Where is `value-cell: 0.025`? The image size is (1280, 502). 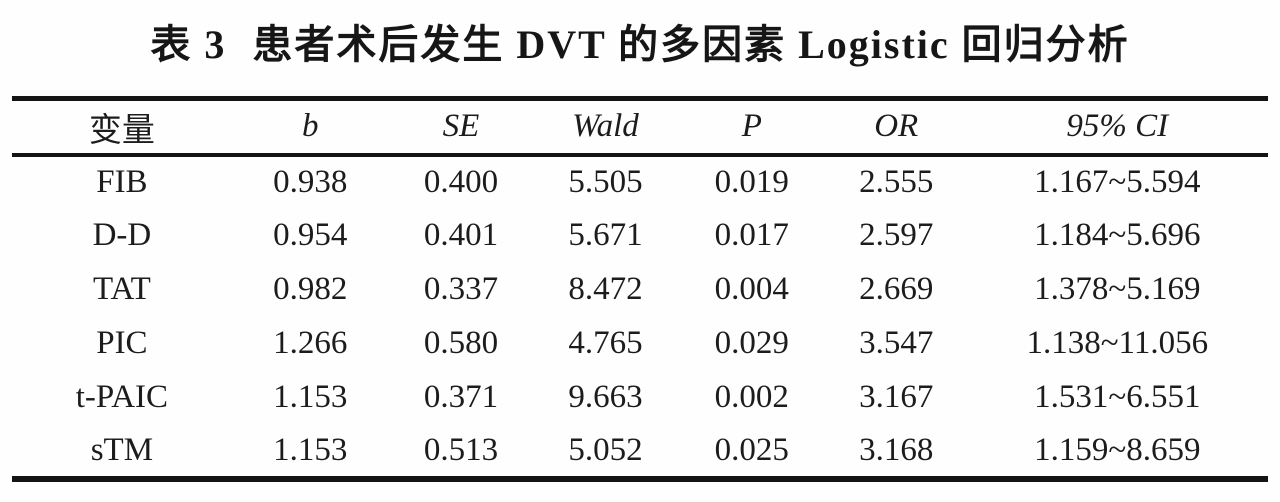 value-cell: 0.025 is located at coordinates (751, 449).